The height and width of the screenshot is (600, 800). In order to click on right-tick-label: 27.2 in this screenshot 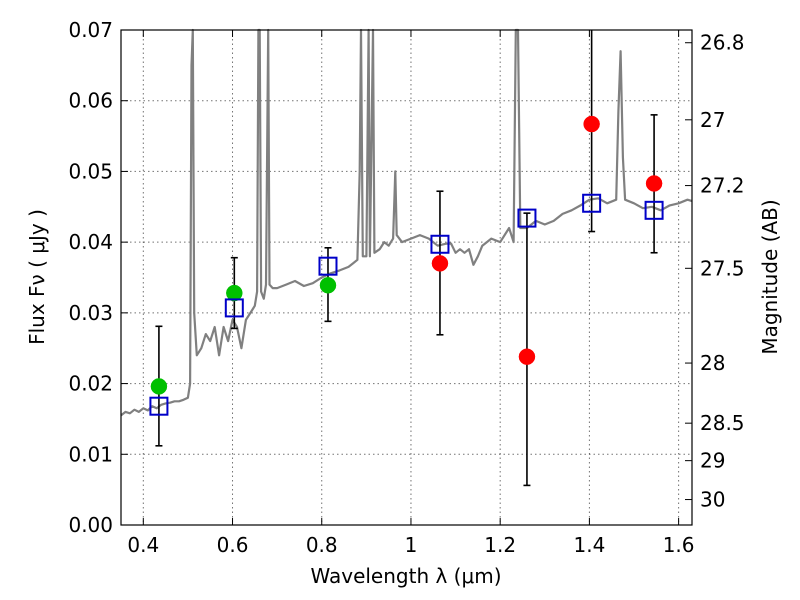, I will do `click(722, 186)`.